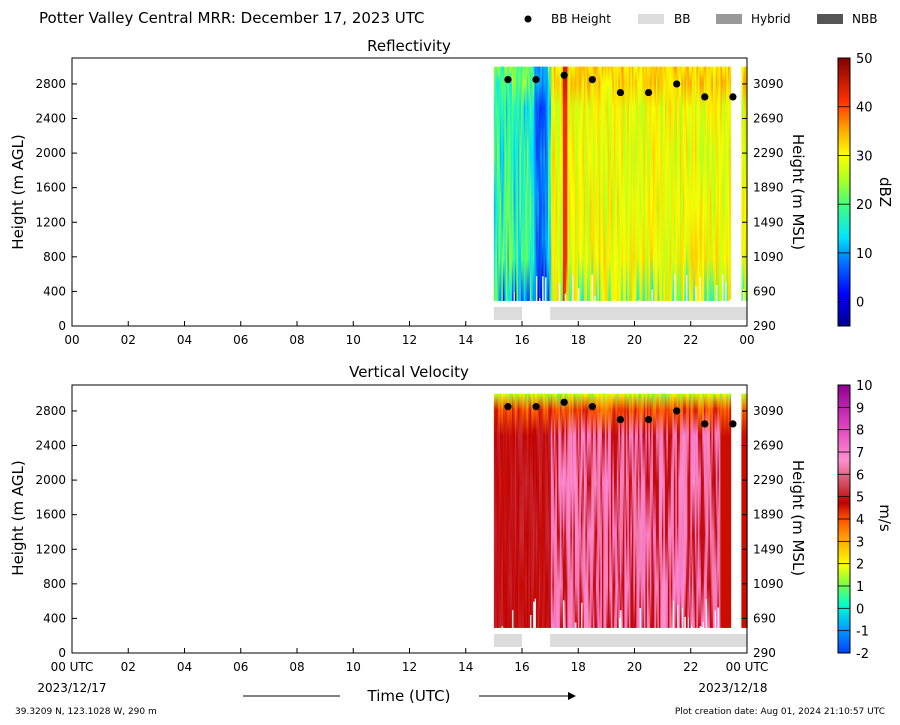  What do you see at coordinates (54, 584) in the screenshot?
I see `y-tick-label: 800` at bounding box center [54, 584].